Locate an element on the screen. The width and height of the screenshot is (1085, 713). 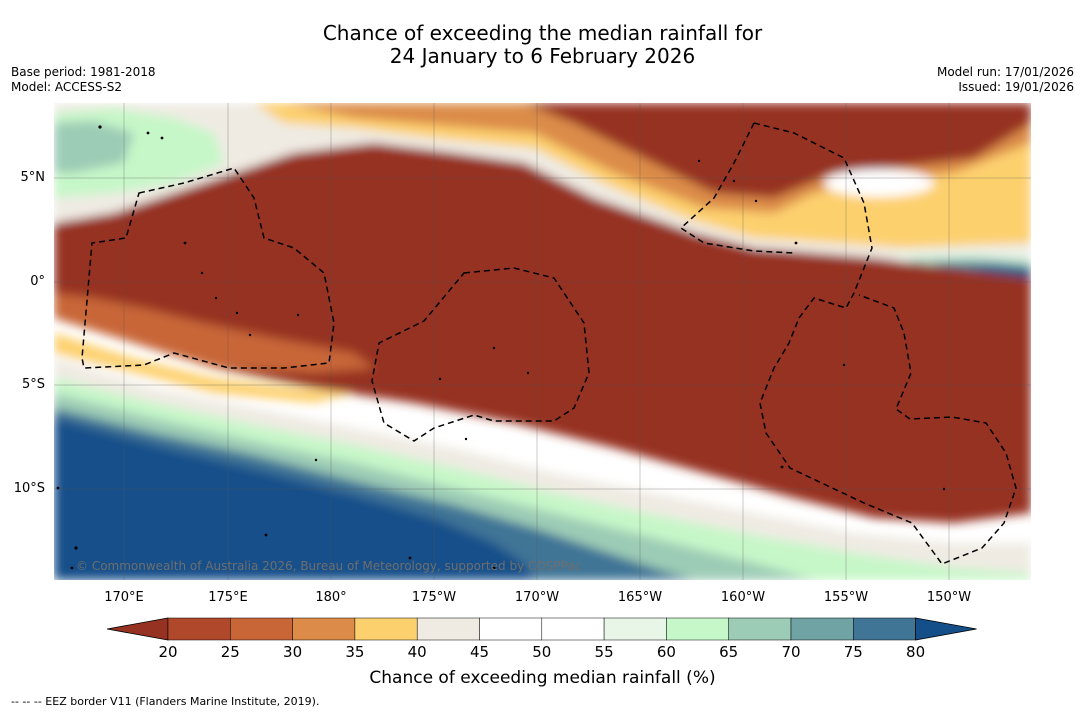
colorbar is located at coordinates (542, 629).